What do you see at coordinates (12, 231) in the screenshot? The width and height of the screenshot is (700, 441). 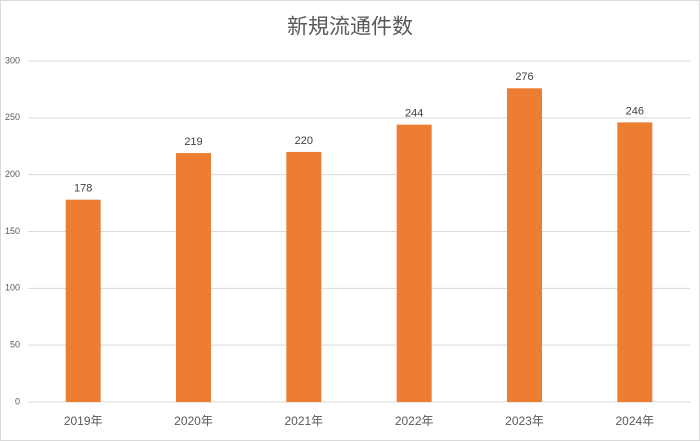 I see `y-tick-label: 150` at bounding box center [12, 231].